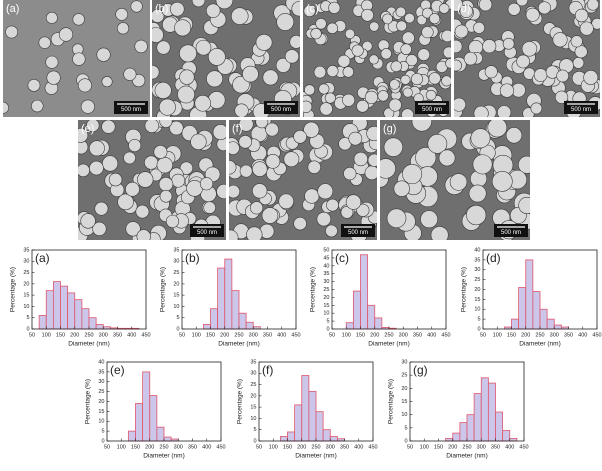  What do you see at coordinates (420, 370) in the screenshot?
I see `panel-label: (g)` at bounding box center [420, 370].